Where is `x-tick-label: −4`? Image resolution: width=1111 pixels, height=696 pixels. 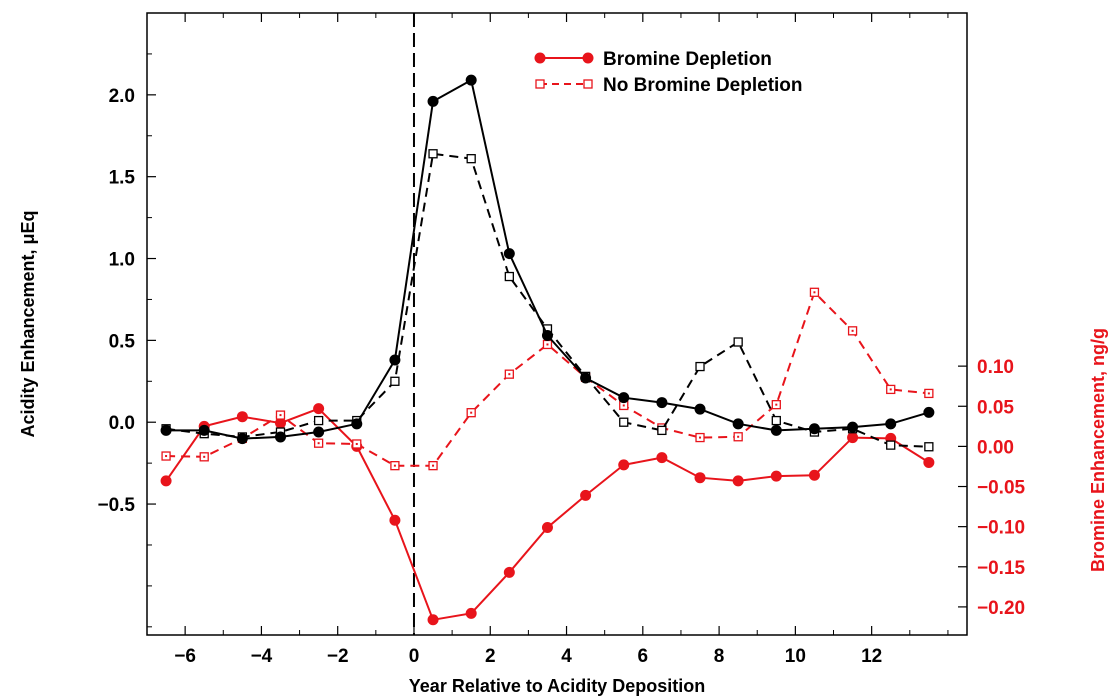 x-tick-label: −4 is located at coordinates (262, 656).